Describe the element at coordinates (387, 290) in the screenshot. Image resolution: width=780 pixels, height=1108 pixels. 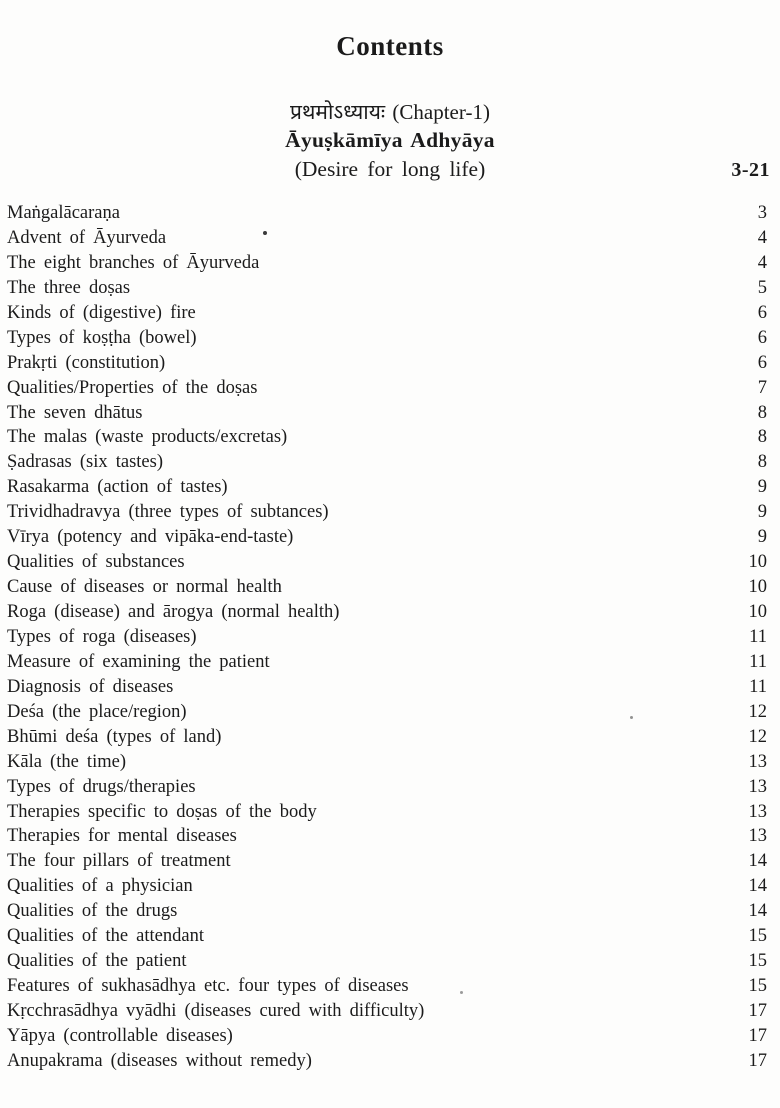
I see `toc-row: The three doṣas 5` at that location.